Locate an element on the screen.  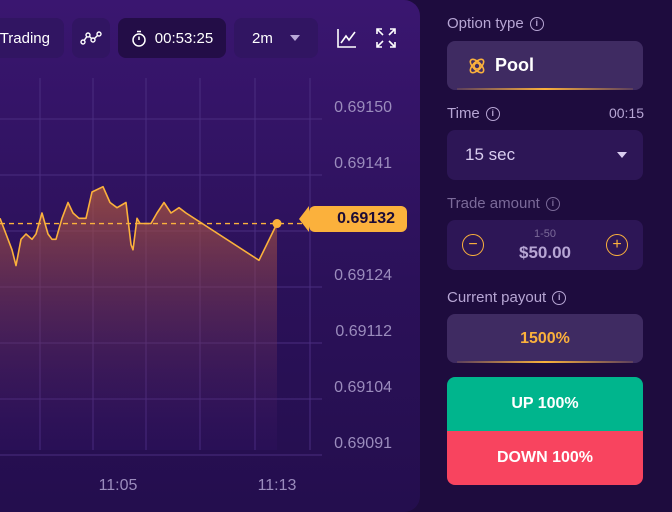
payout-label-text: Current payout is located at coordinates (497, 297).